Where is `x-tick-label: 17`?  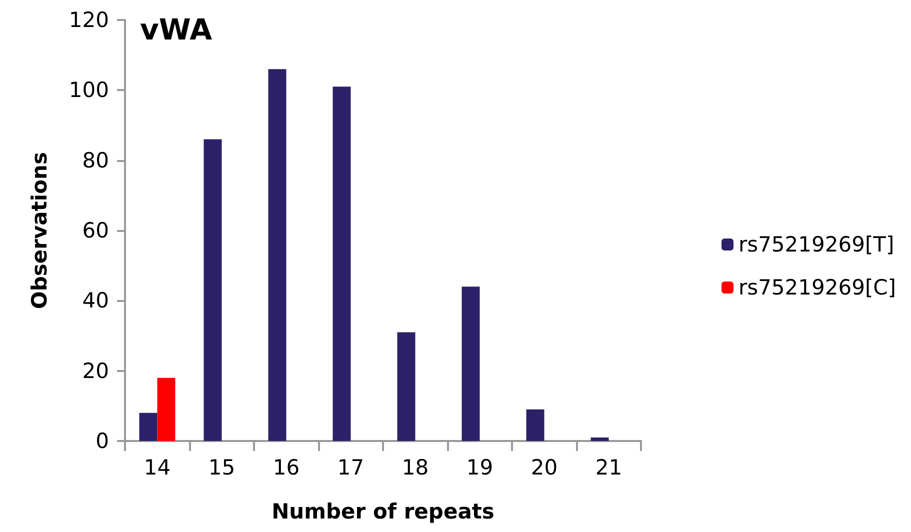 x-tick-label: 17 is located at coordinates (350, 468).